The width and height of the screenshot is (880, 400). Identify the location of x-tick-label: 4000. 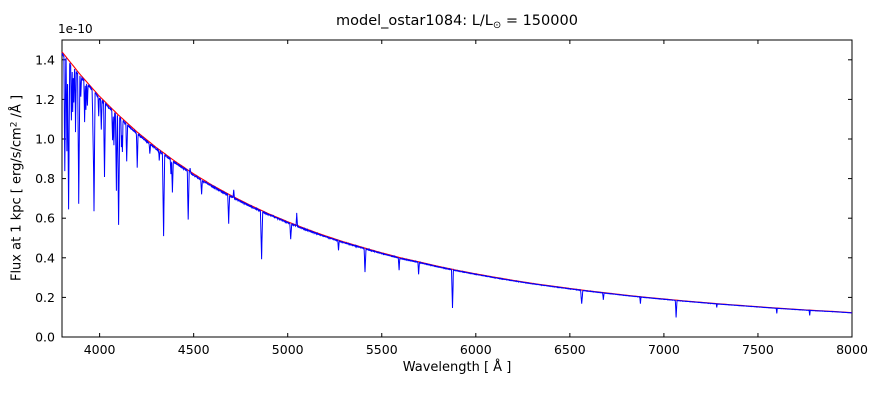
(100, 349).